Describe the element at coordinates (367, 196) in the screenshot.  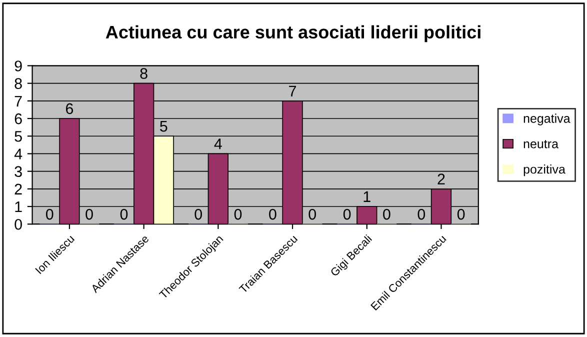
I see `data-label: 1` at that location.